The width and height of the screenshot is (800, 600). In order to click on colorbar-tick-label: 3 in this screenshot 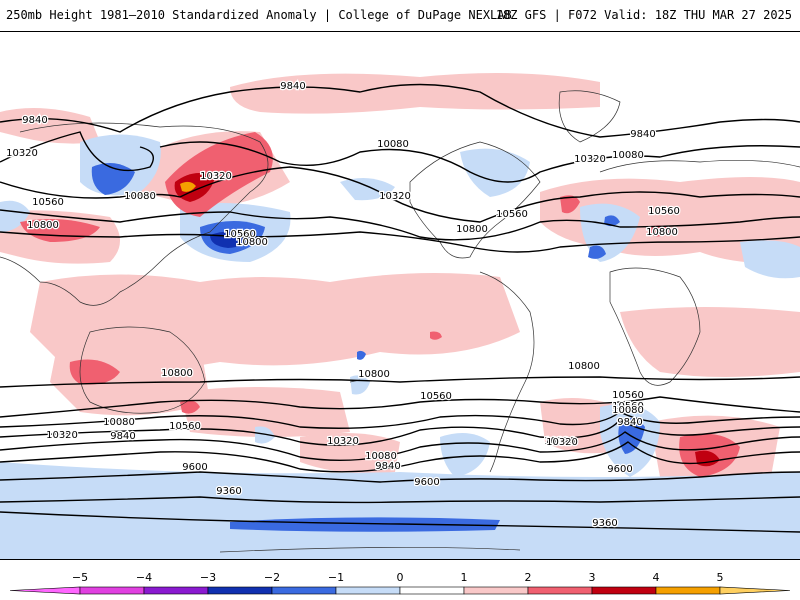, I will do `click(592, 577)`.